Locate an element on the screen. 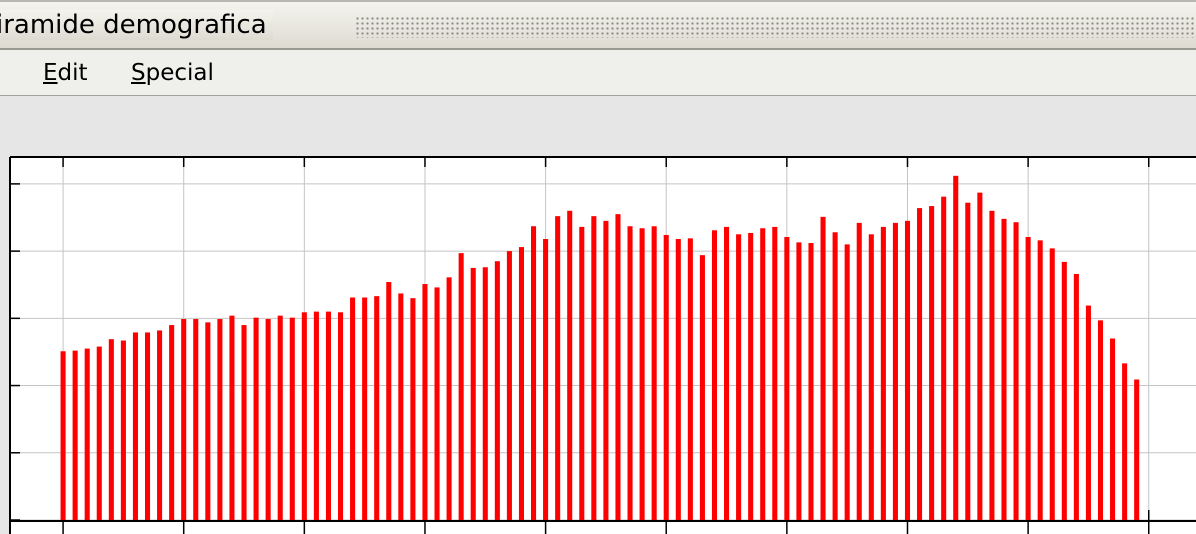 The height and width of the screenshot is (534, 1196). title-grip is located at coordinates (775, 27).